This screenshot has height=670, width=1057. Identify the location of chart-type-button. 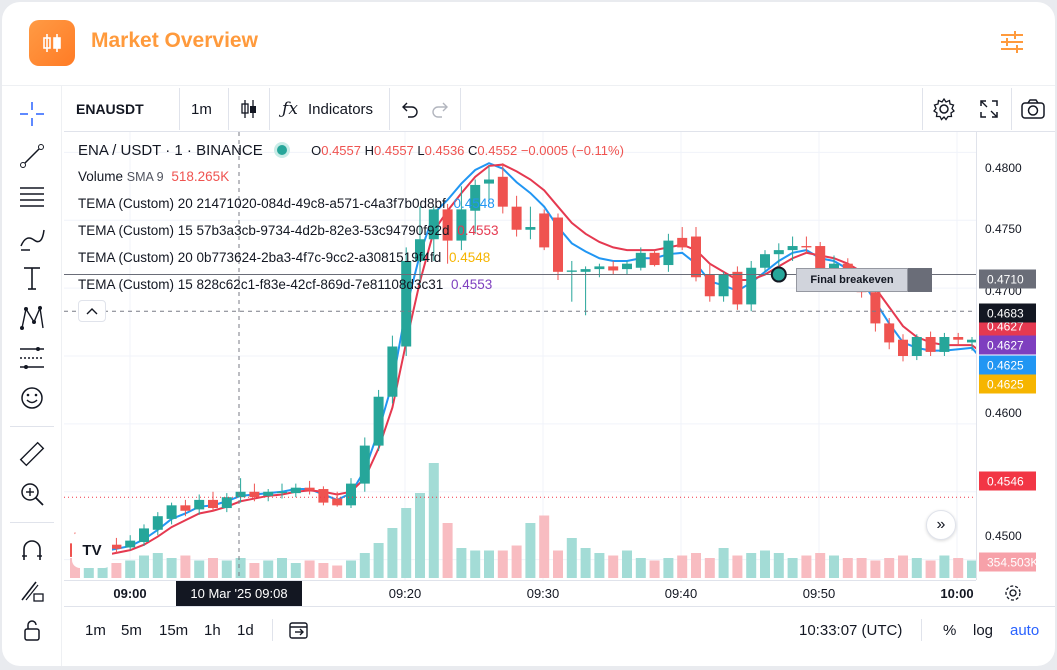
(249, 109).